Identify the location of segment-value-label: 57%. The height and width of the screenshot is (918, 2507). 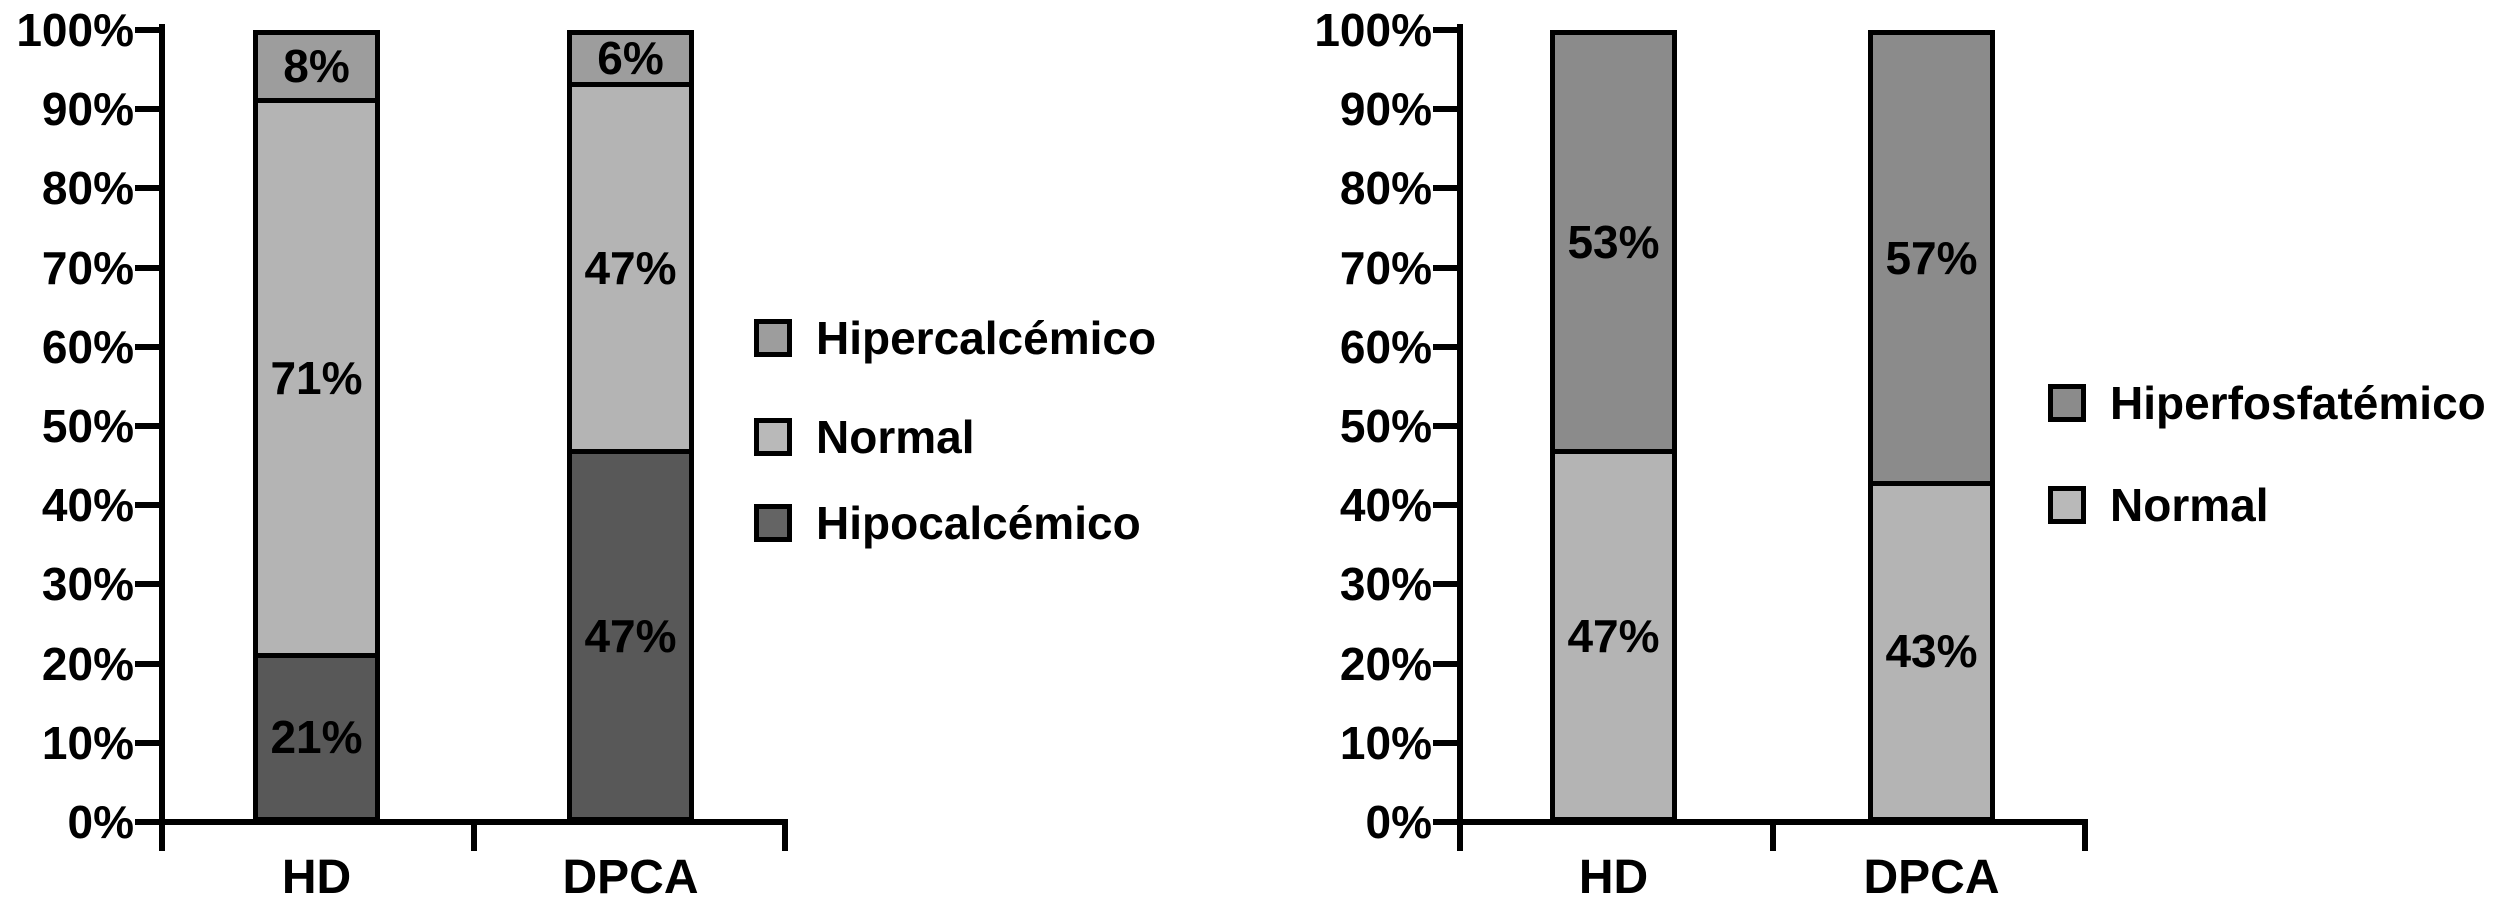
(1931, 257).